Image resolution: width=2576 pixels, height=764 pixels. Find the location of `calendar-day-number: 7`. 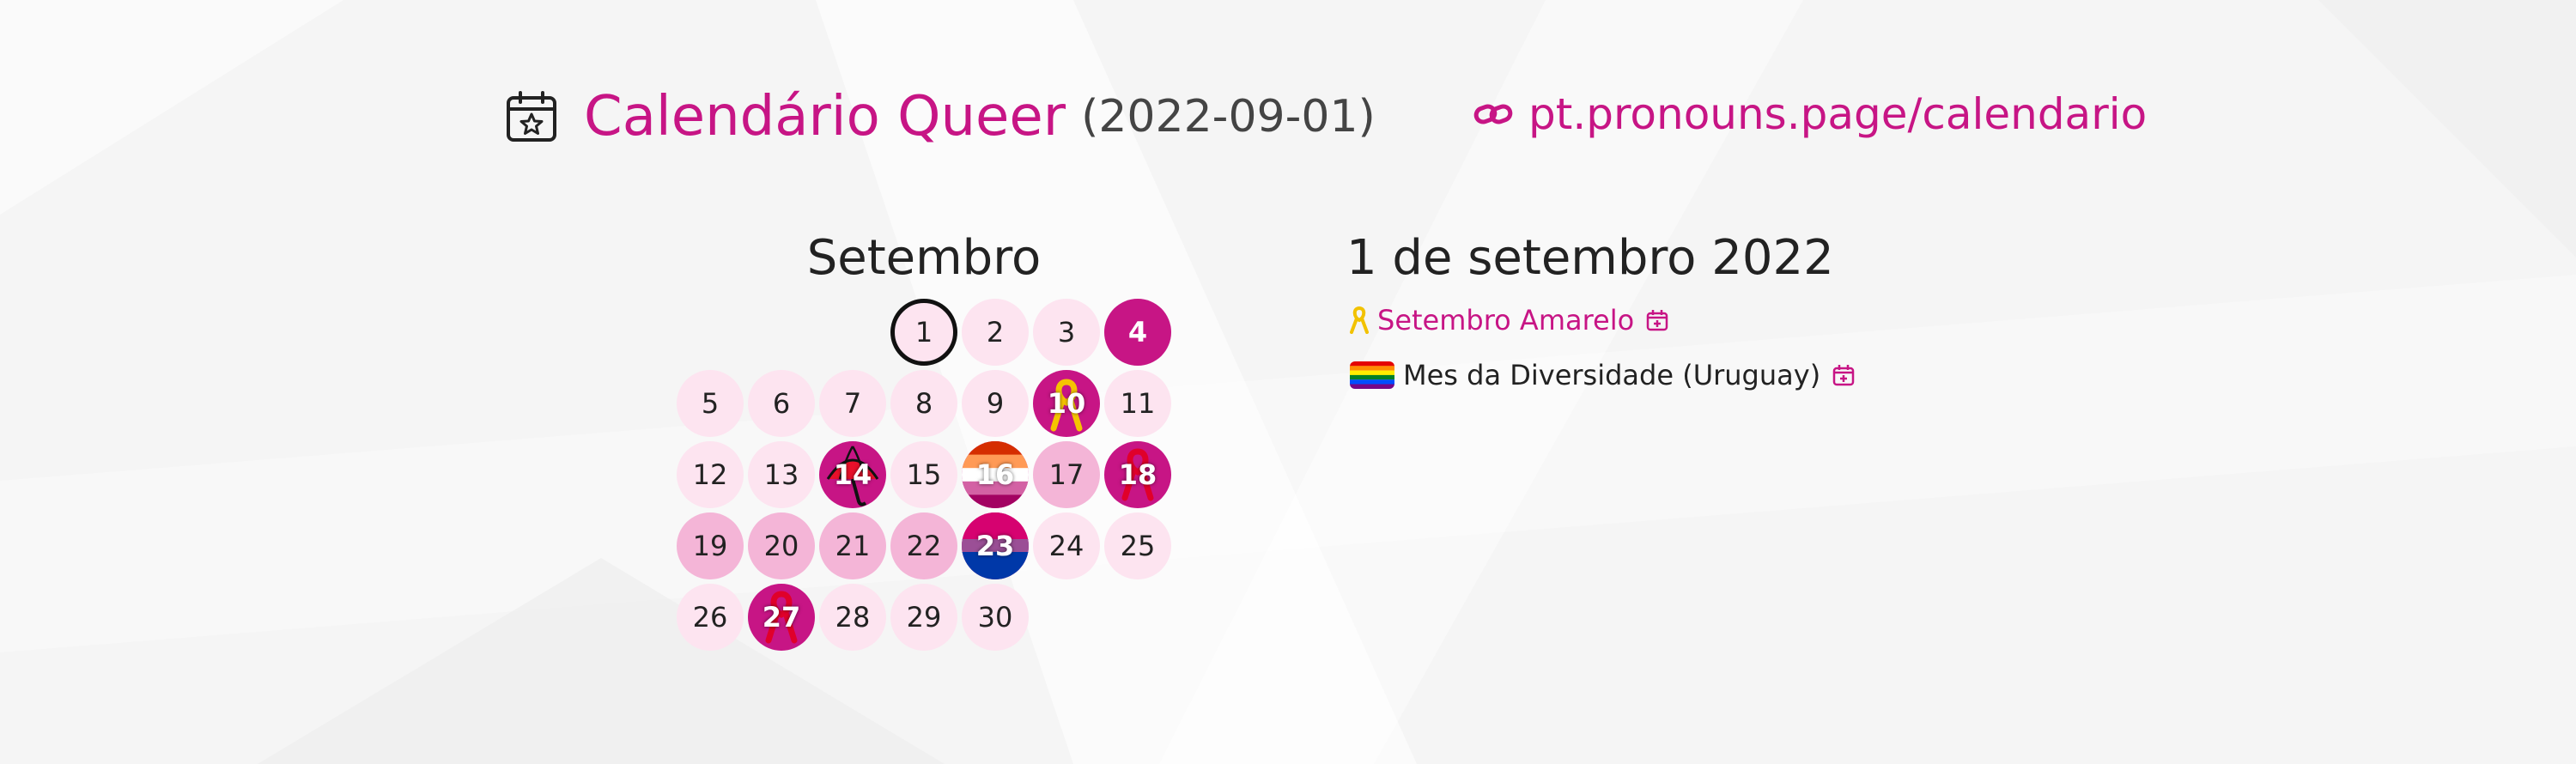

calendar-day-number: 7 is located at coordinates (852, 404).